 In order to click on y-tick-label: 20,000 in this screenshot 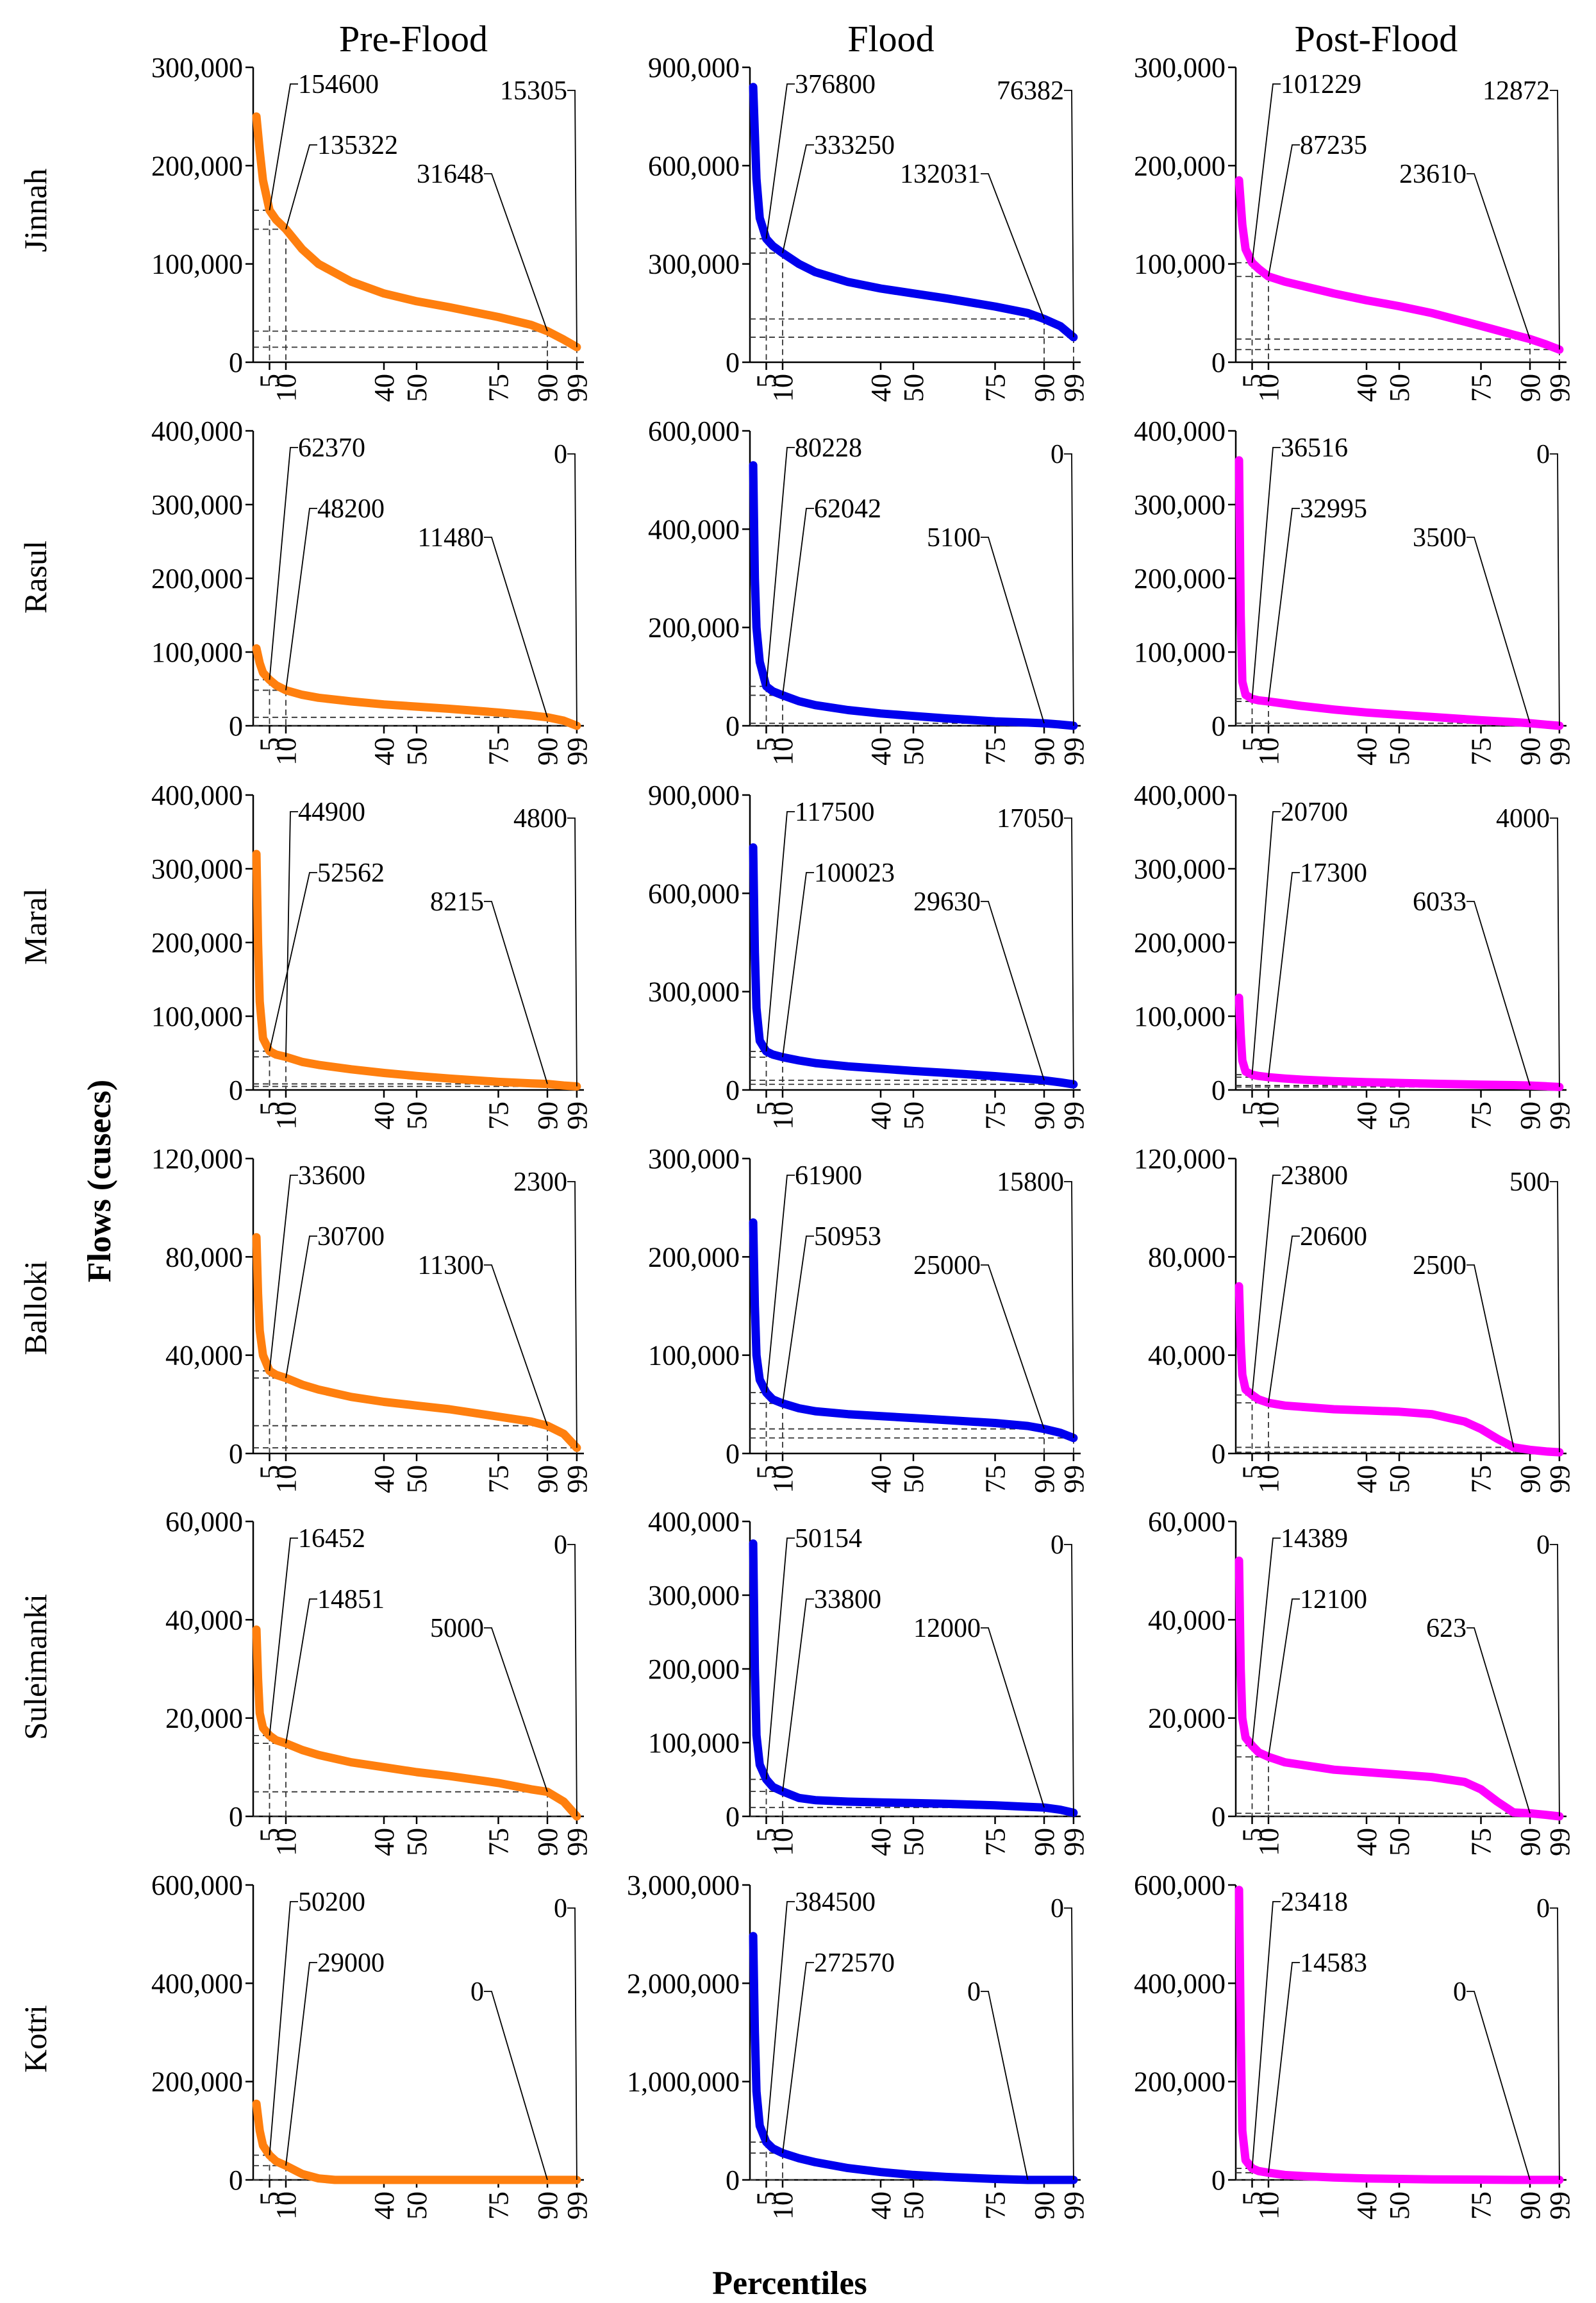, I will do `click(1187, 1719)`.